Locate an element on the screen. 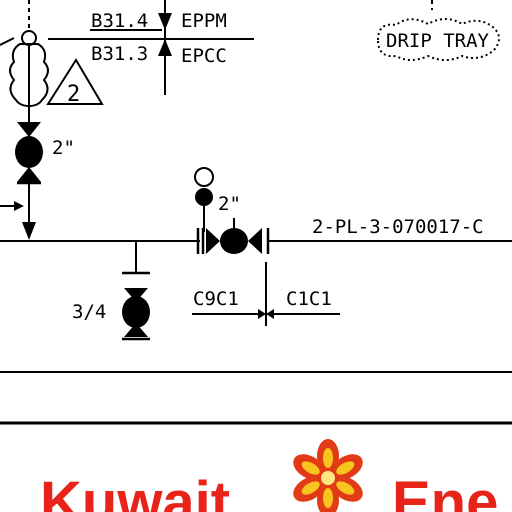 This screenshot has width=512, height=512. bellows-hose is located at coordinates (29, 74).